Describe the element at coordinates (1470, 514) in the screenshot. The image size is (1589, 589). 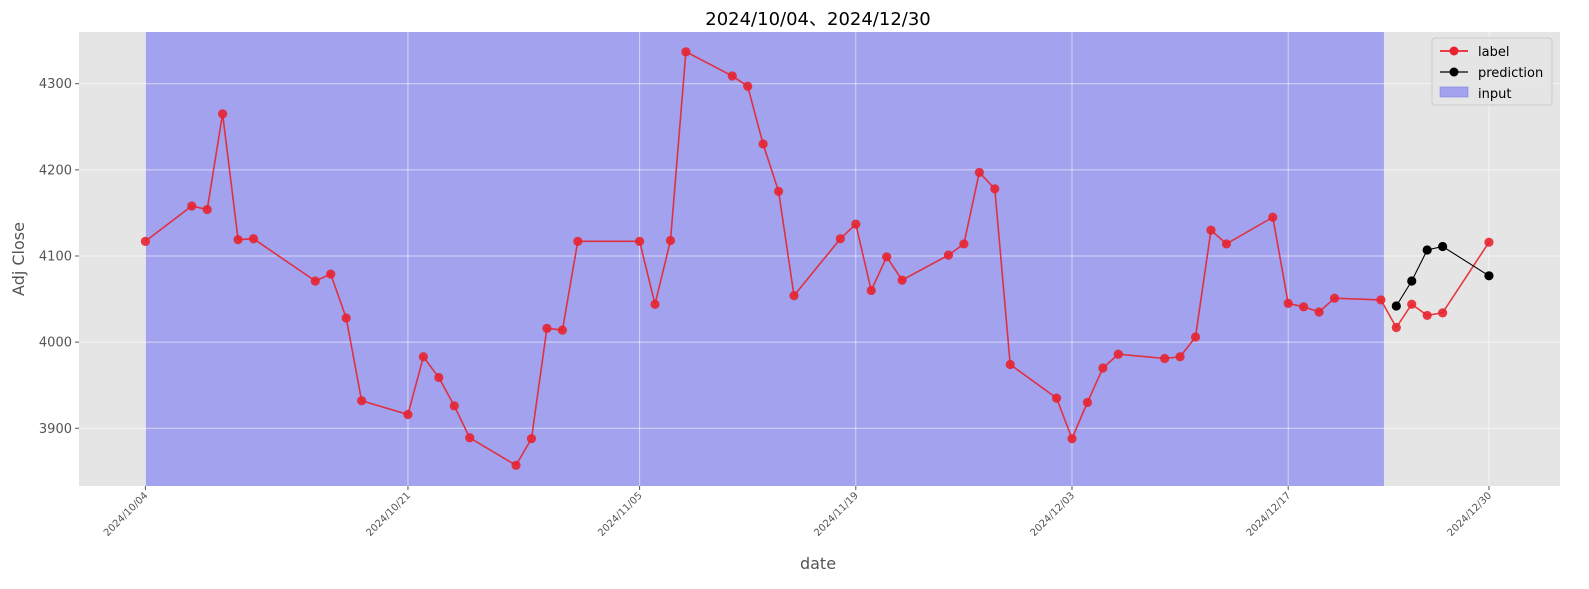
I see `x-tick-label: 2024/12/30` at that location.